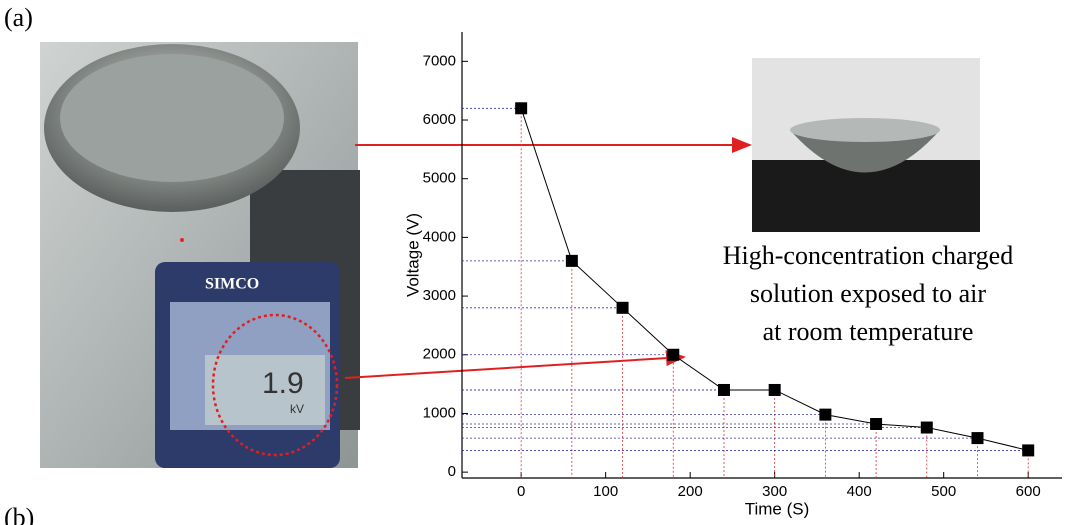 The image size is (1074, 525). Describe the element at coordinates (943, 491) in the screenshot. I see `x-tick-label: 500` at that location.